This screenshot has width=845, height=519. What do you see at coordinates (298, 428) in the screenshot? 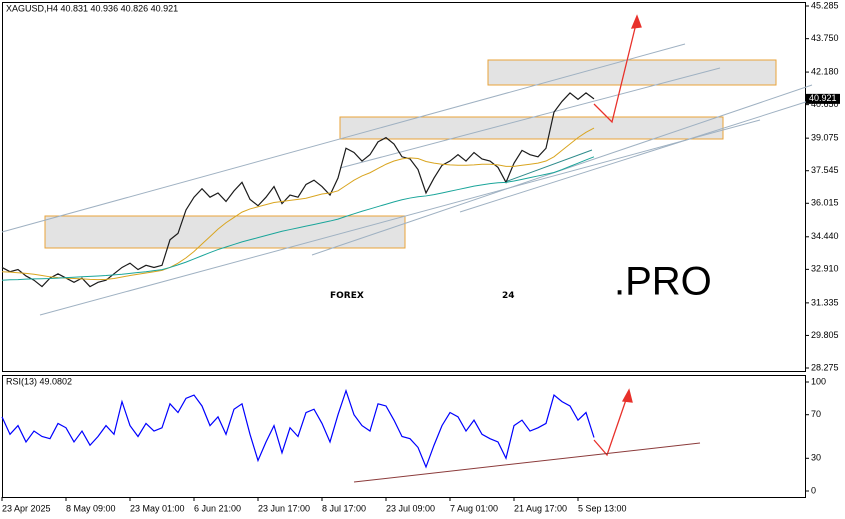
I see `rsi-line` at bounding box center [298, 428].